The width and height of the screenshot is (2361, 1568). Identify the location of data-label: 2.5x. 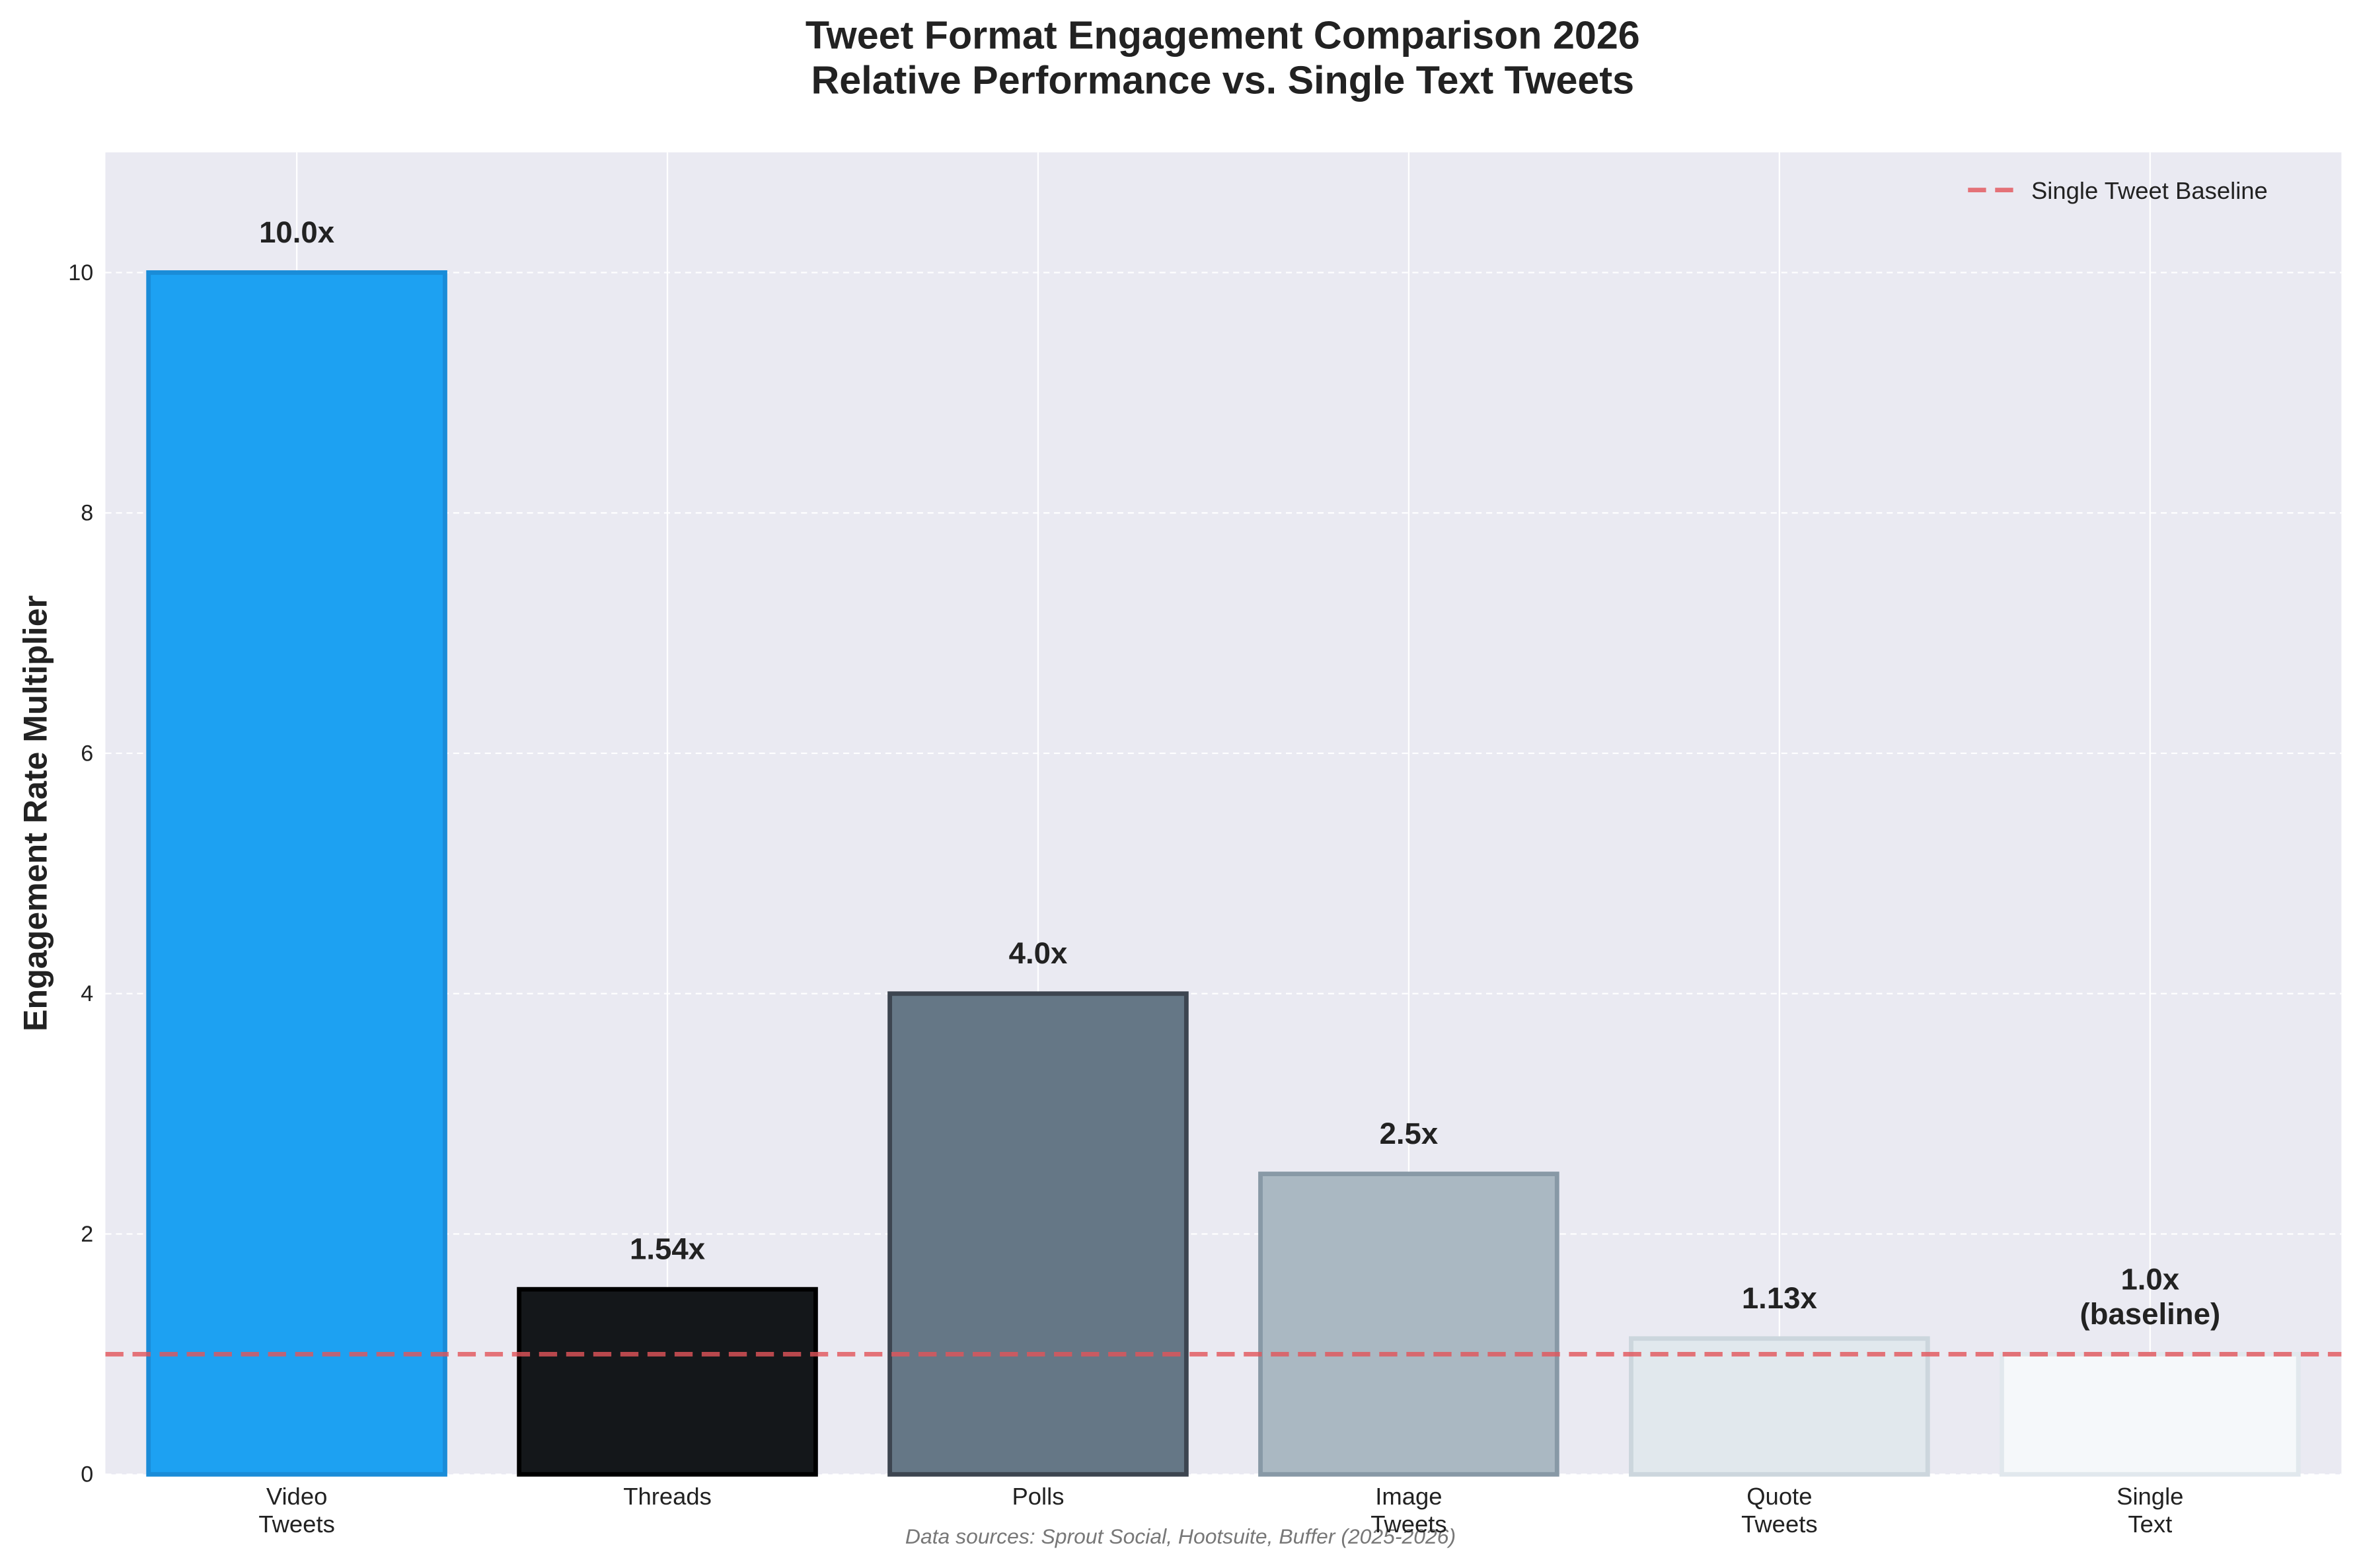
(1409, 1133).